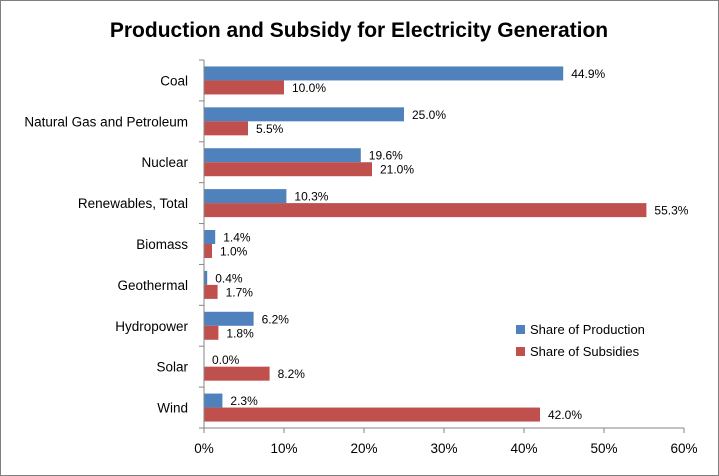 This screenshot has width=719, height=476. What do you see at coordinates (683, 448) in the screenshot?
I see `x-tick-label: 60%` at bounding box center [683, 448].